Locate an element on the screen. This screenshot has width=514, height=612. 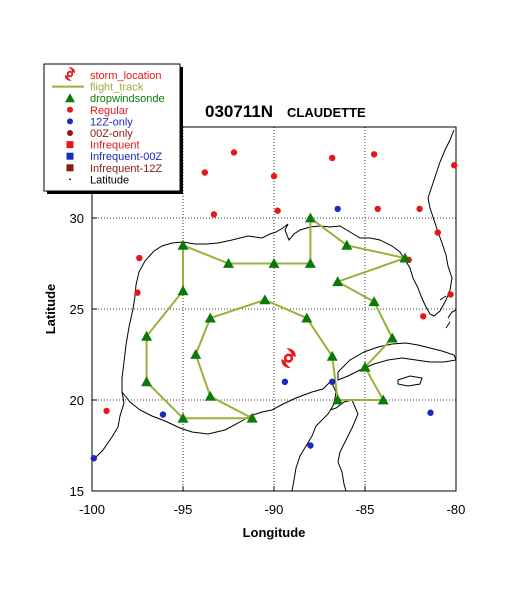
x-tick-label: -95 is located at coordinates (183, 509).